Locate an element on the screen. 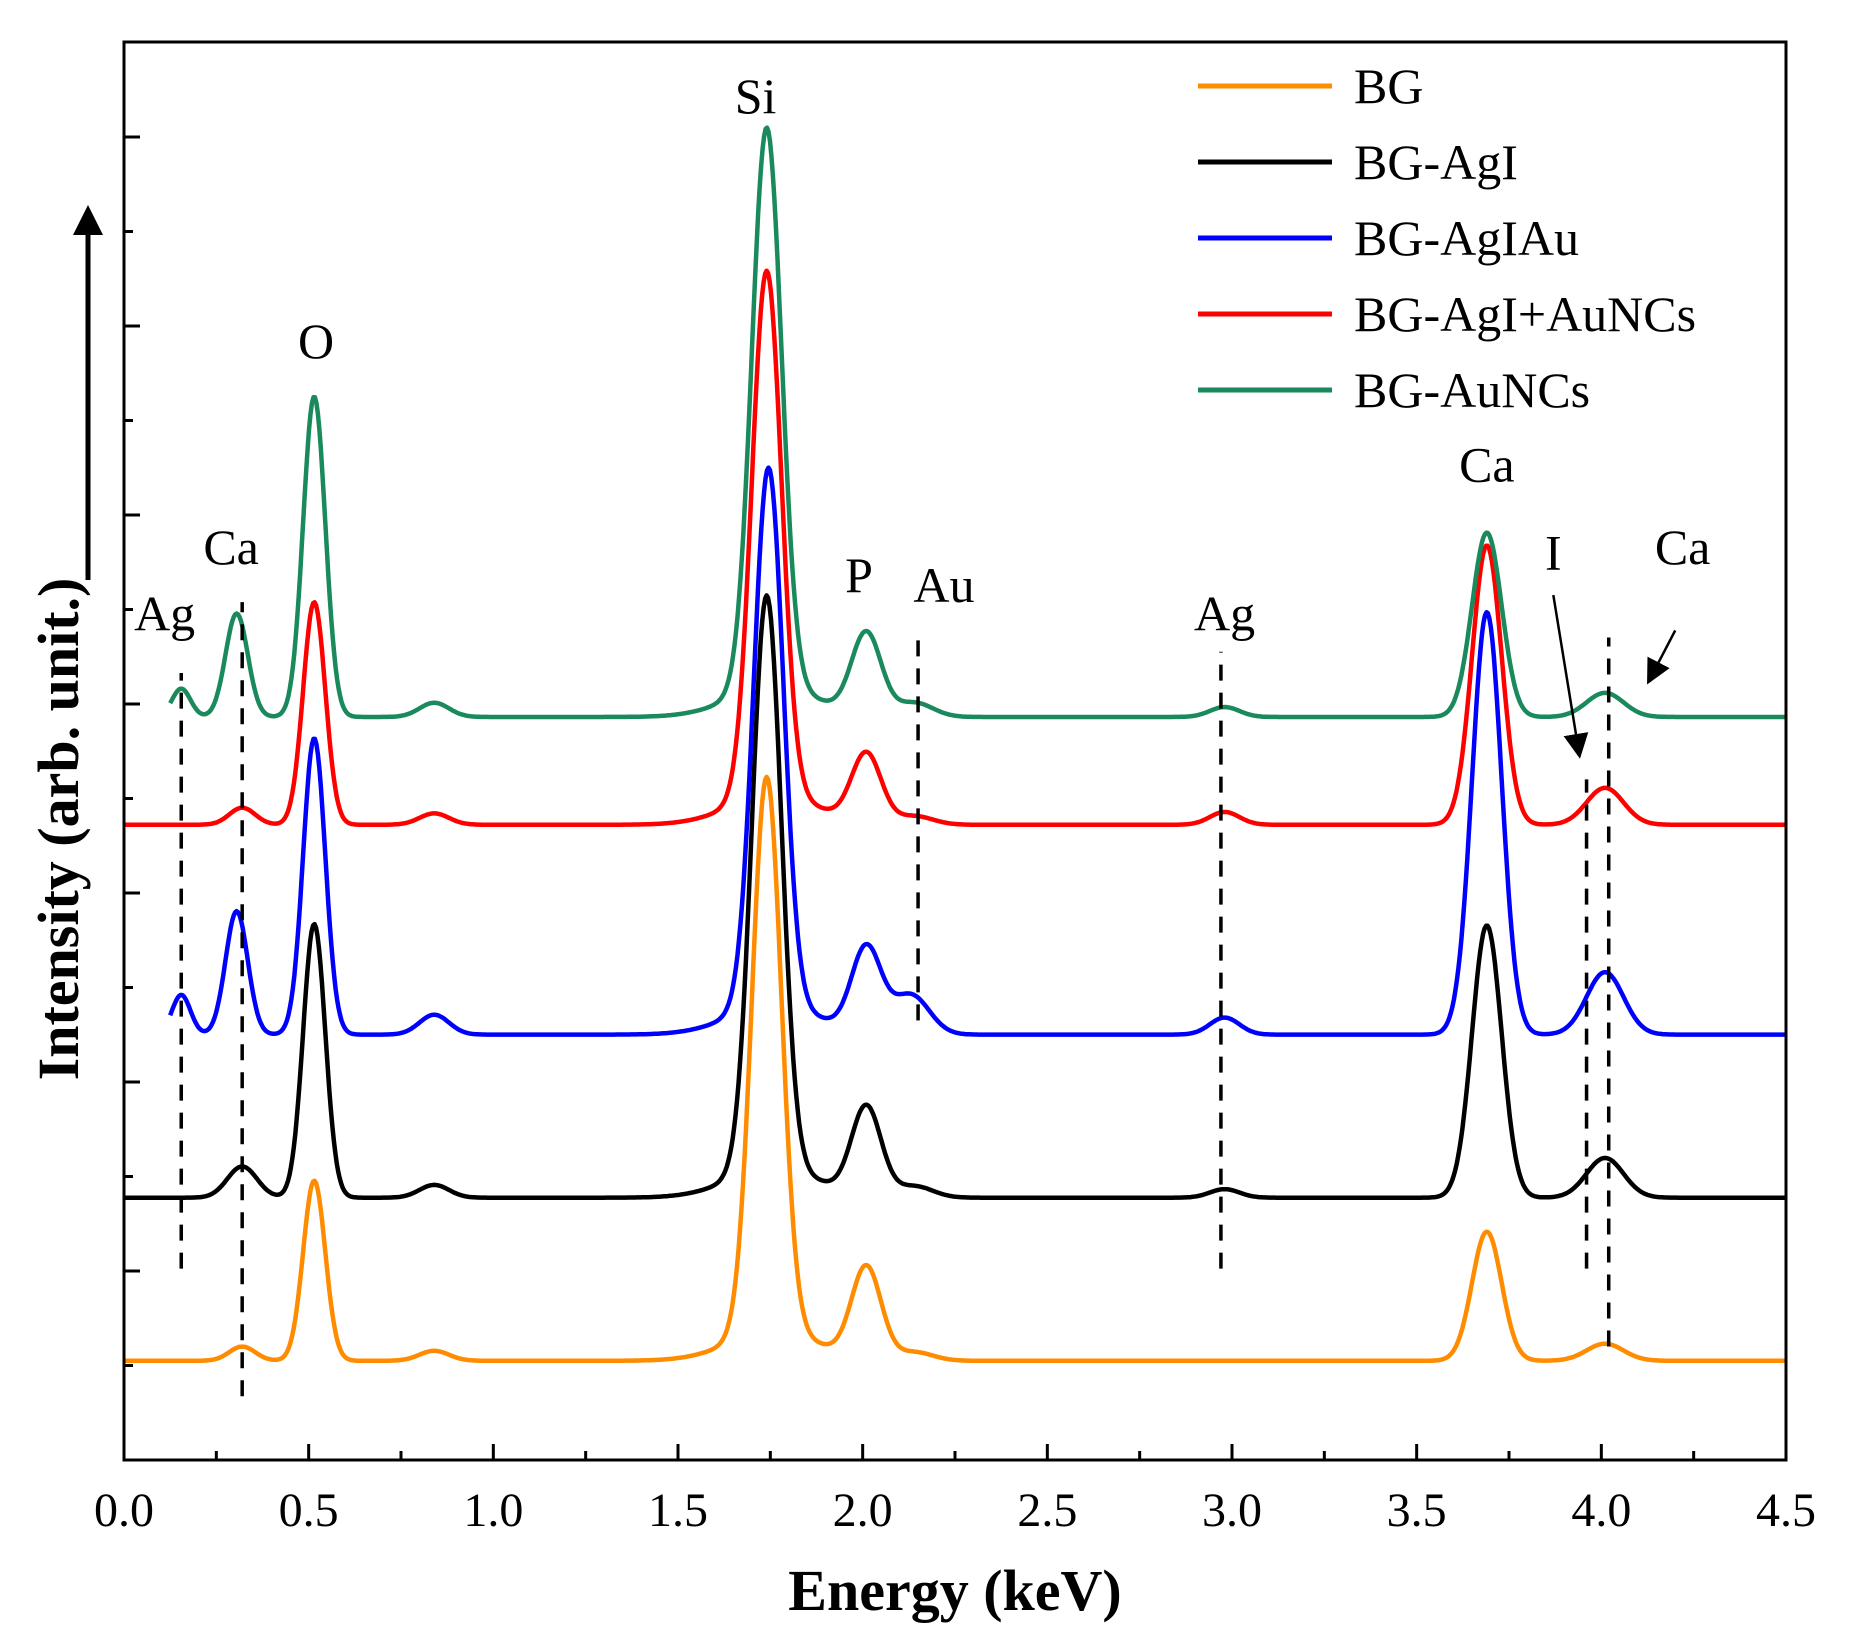 Image resolution: width=1860 pixels, height=1647 pixels. y-axis-ticks is located at coordinates (132, 751).